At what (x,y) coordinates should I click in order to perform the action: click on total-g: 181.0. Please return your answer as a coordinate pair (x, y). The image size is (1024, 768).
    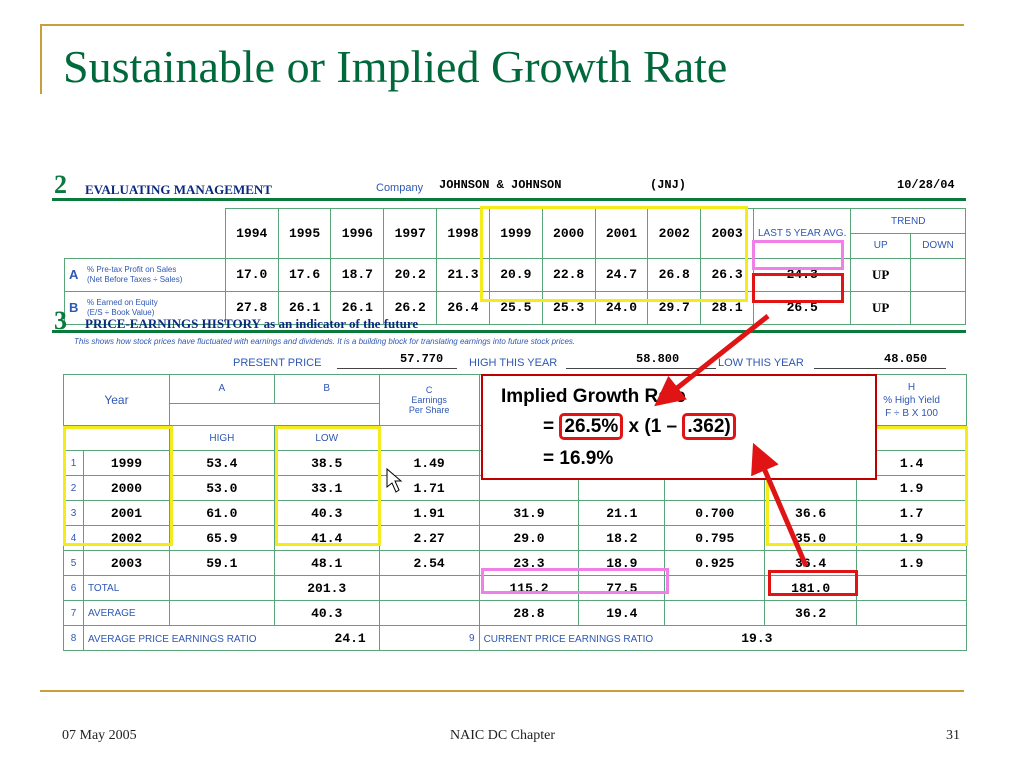
    Looking at the image, I should click on (811, 588).